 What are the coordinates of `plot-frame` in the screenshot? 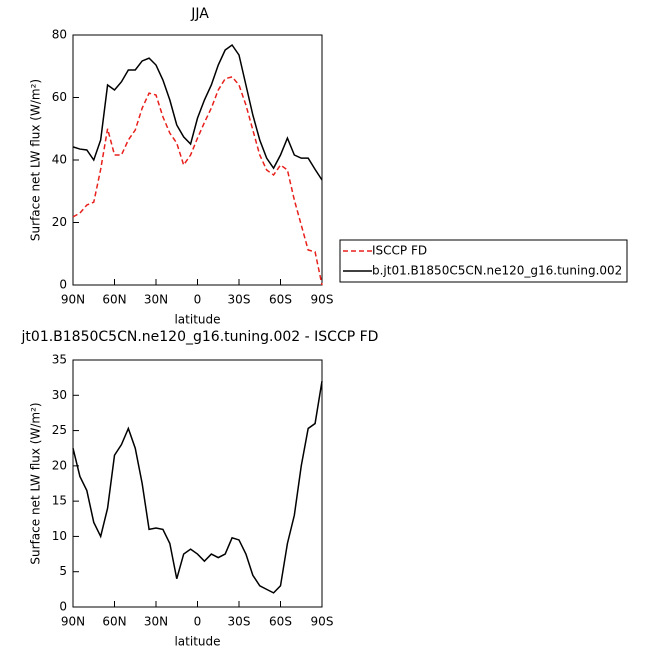 It's located at (197, 160).